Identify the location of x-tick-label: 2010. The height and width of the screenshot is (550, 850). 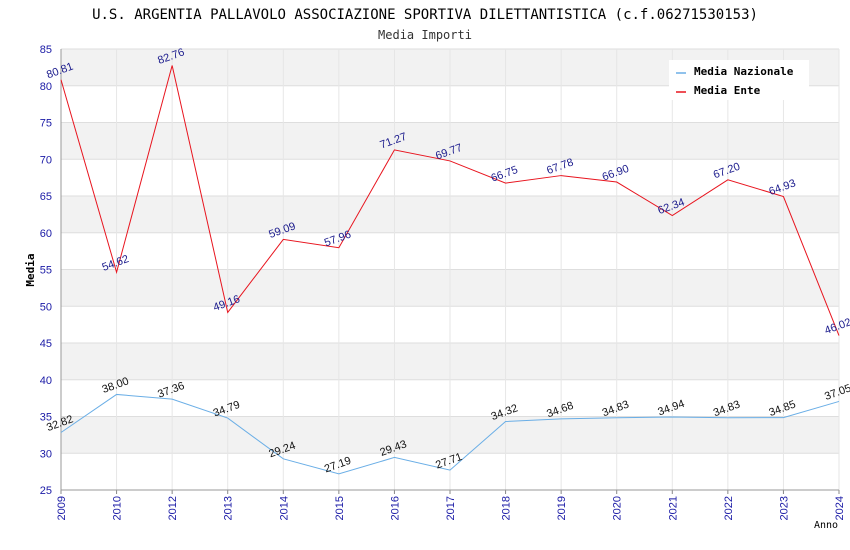
(118, 508).